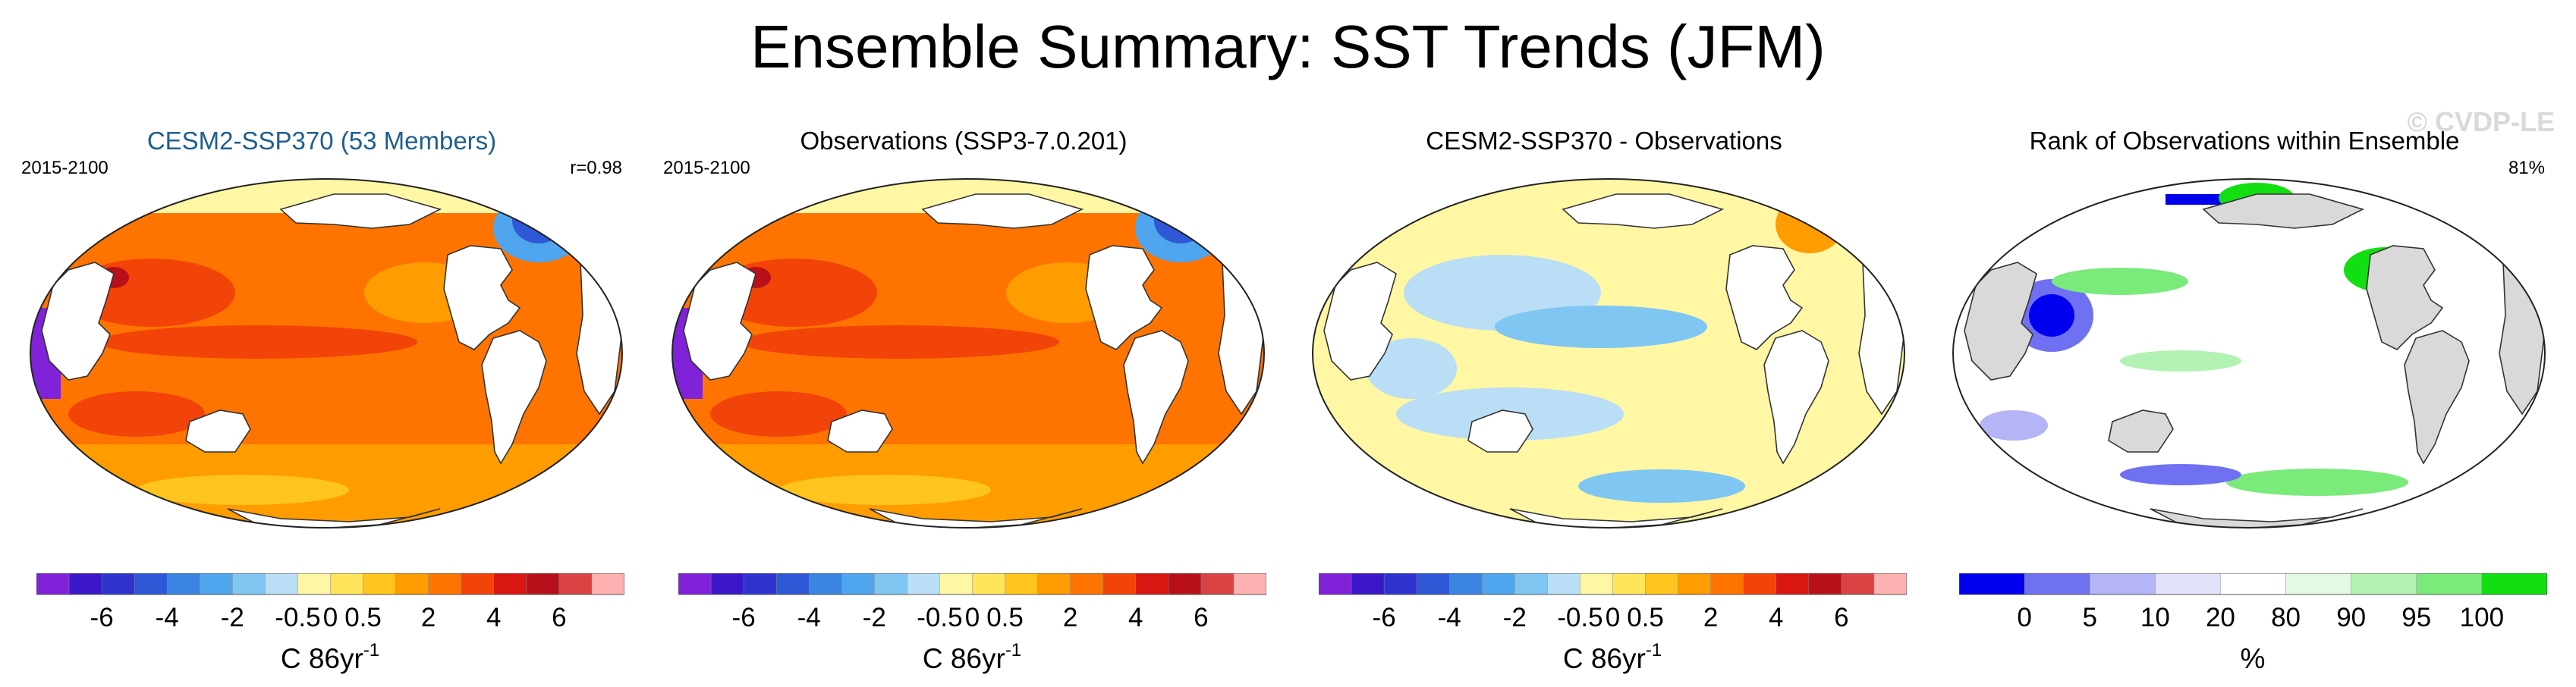 The height and width of the screenshot is (687, 2576). I want to click on colorbar-frame, so click(972, 584).